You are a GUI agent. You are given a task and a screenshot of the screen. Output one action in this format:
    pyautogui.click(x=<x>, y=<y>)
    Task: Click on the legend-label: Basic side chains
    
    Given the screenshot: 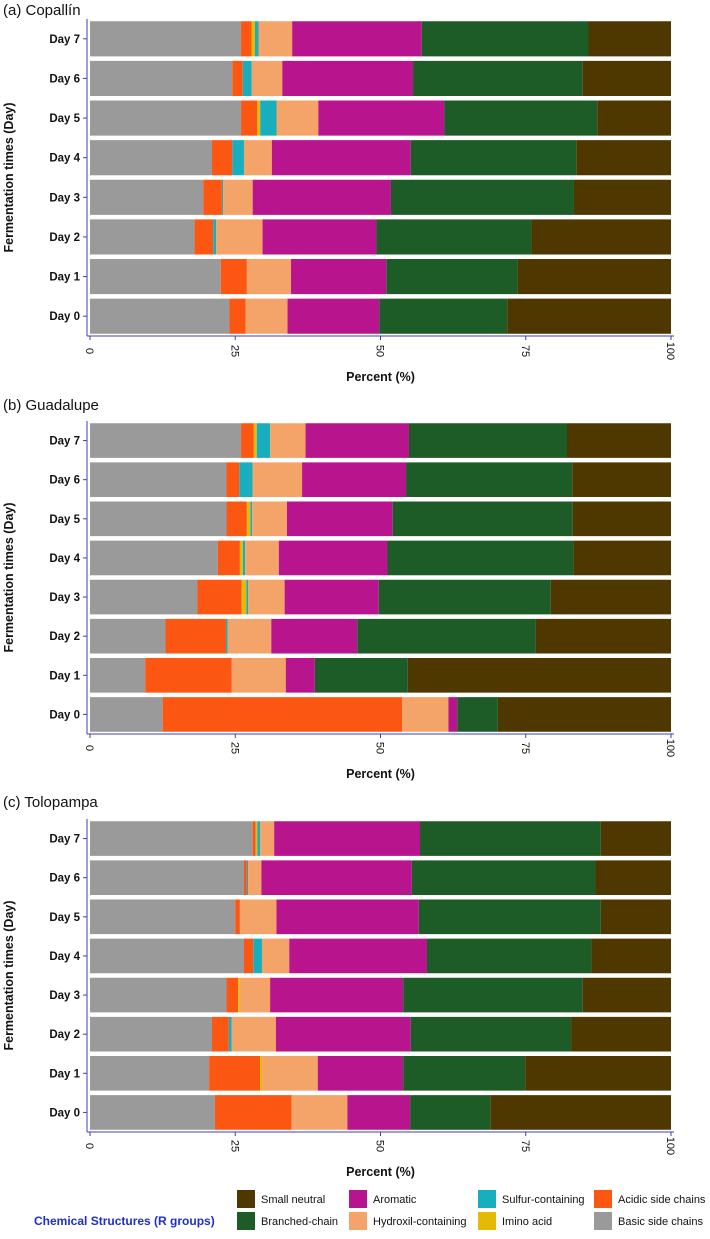 What is the action you would take?
    pyautogui.click(x=660, y=1222)
    